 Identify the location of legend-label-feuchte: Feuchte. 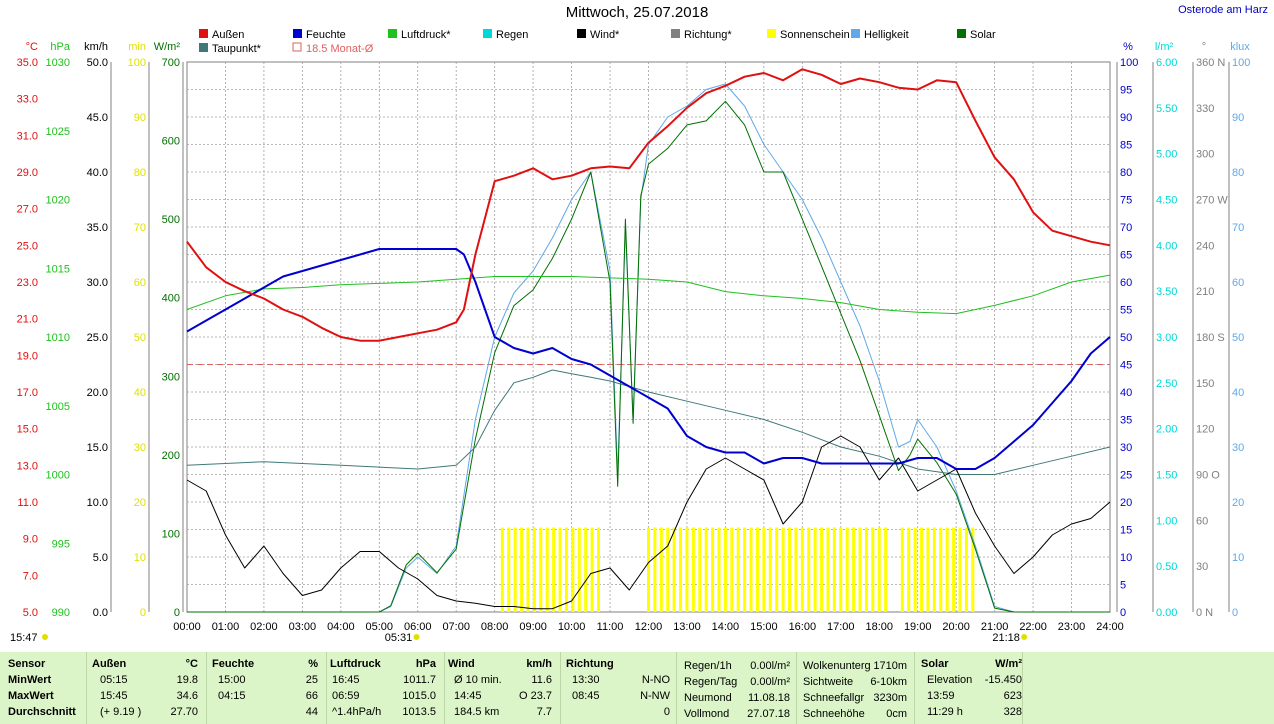
(326, 35).